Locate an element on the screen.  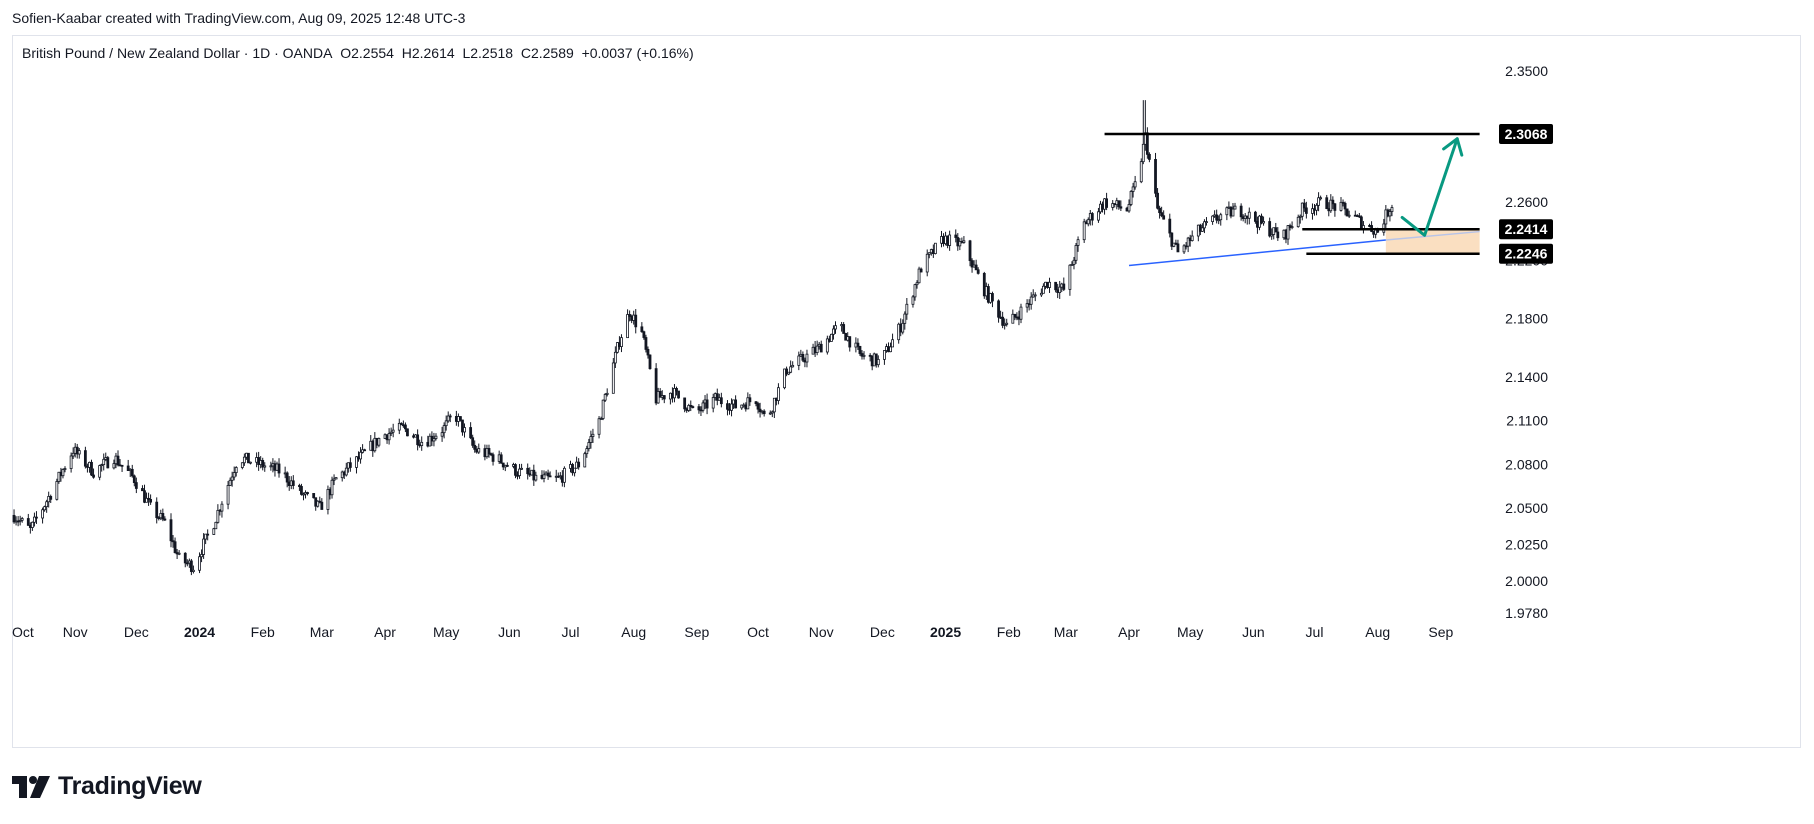
projection-arrow-head is located at coordinates (1453, 147).